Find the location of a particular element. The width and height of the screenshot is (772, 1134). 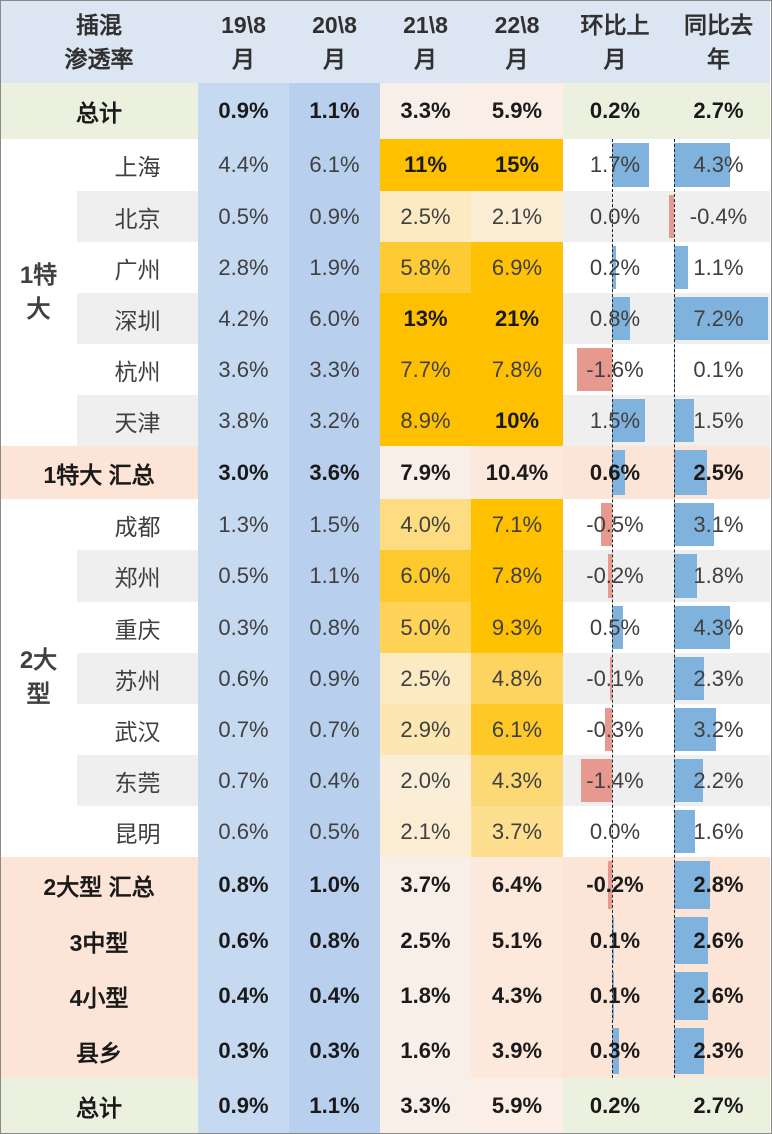

value-text: 5.9% is located at coordinates (517, 1105).